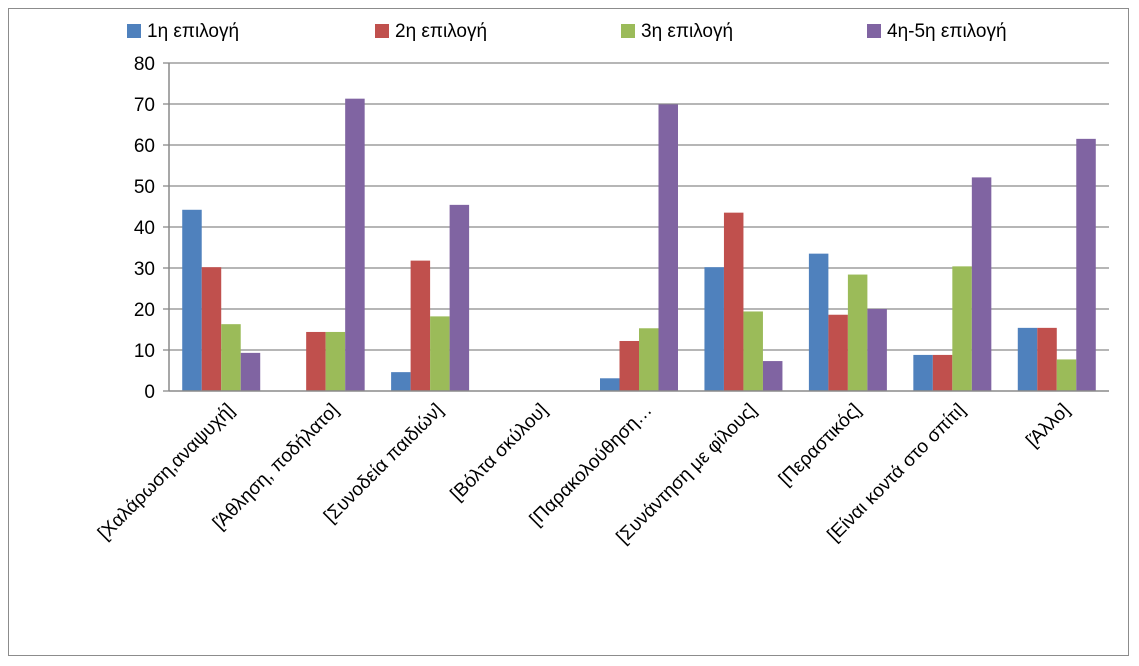  What do you see at coordinates (947, 31) in the screenshot?
I see `legend-label: 4η-5η επιλογή` at bounding box center [947, 31].